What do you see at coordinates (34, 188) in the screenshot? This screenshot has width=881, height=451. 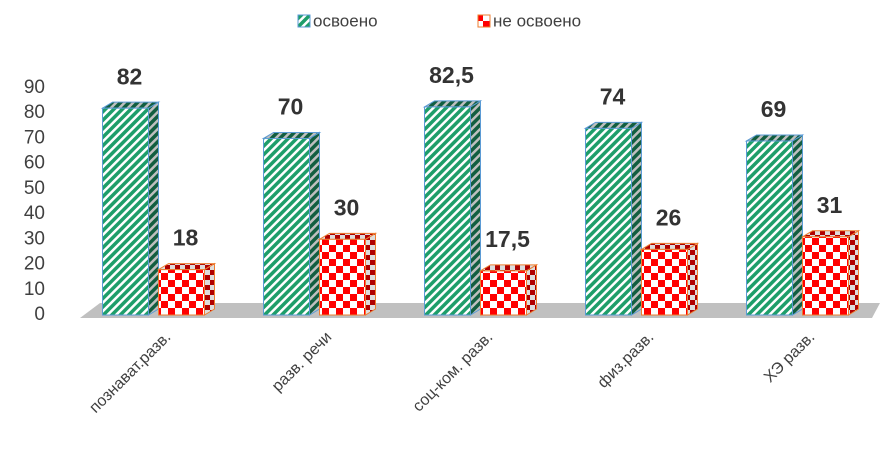 I see `y-tick-label: 50` at bounding box center [34, 188].